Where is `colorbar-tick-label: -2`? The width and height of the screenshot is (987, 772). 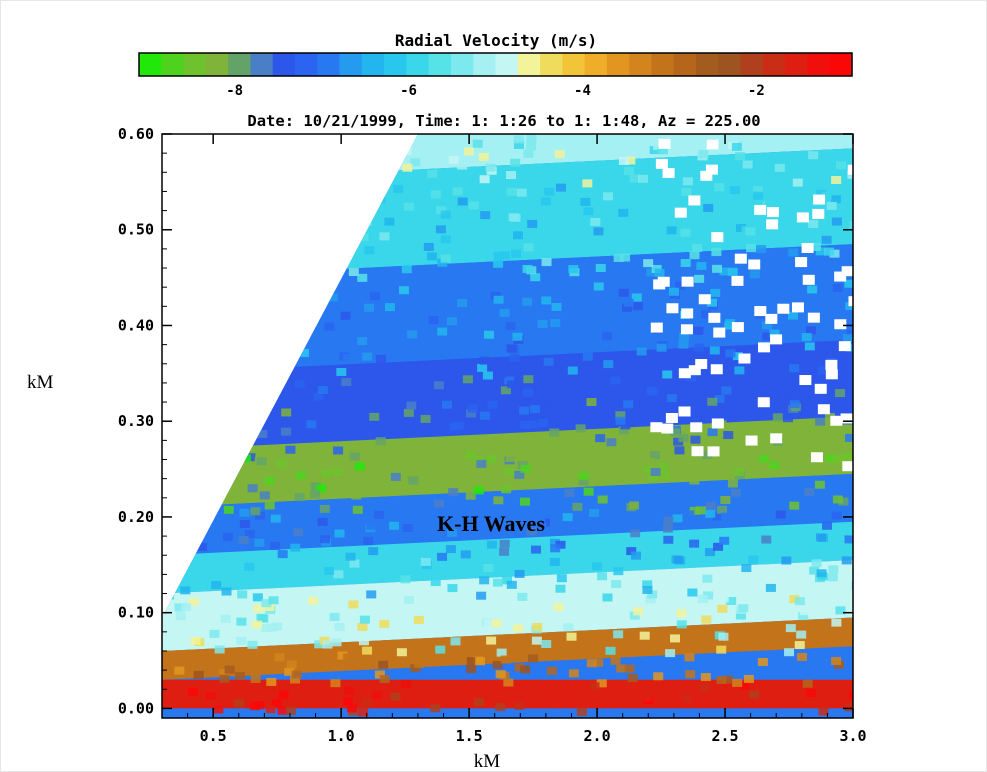 colorbar-tick-label: -2 is located at coordinates (756, 91).